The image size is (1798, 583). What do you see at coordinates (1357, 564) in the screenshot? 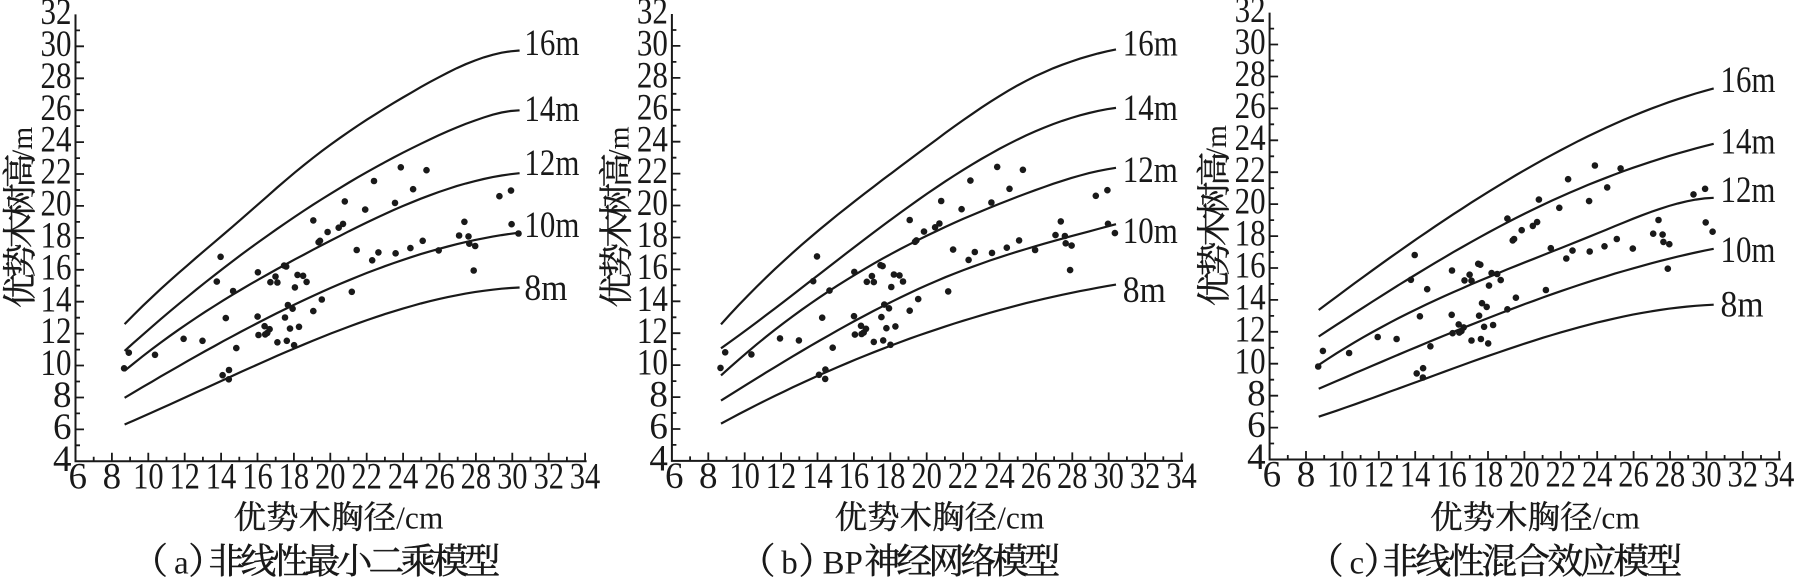
I see `svg-text: c` at bounding box center [1357, 564].